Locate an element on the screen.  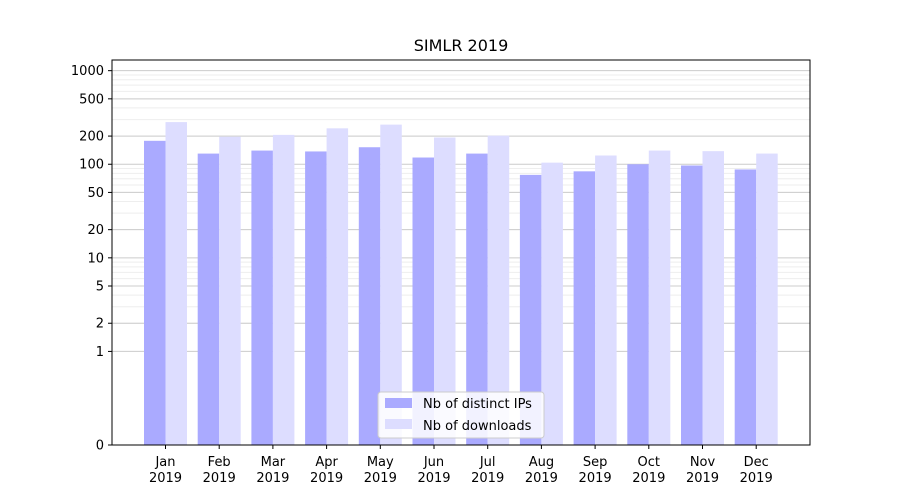
legend-label-downloads: Nb of downloads is located at coordinates (477, 426).